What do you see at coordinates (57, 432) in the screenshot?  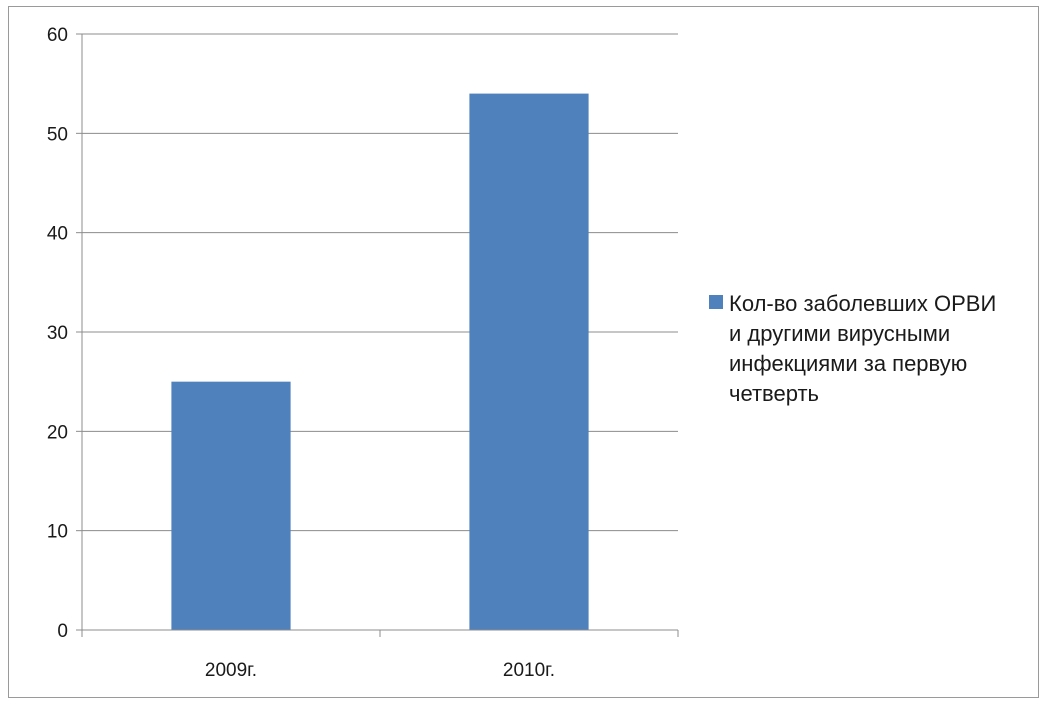 I see `y-tick-label: 20` at bounding box center [57, 432].